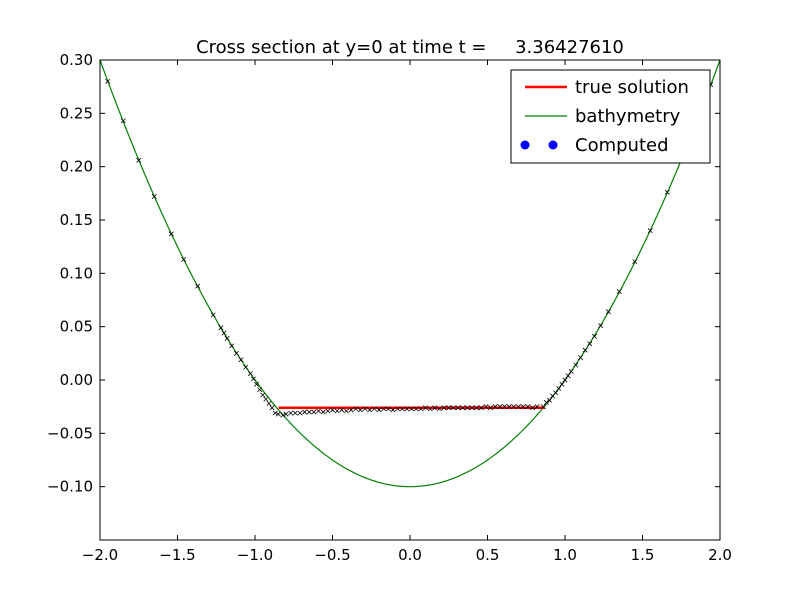 The height and width of the screenshot is (600, 800). What do you see at coordinates (177, 555) in the screenshot?
I see `x-tick-label: −1.5` at bounding box center [177, 555].